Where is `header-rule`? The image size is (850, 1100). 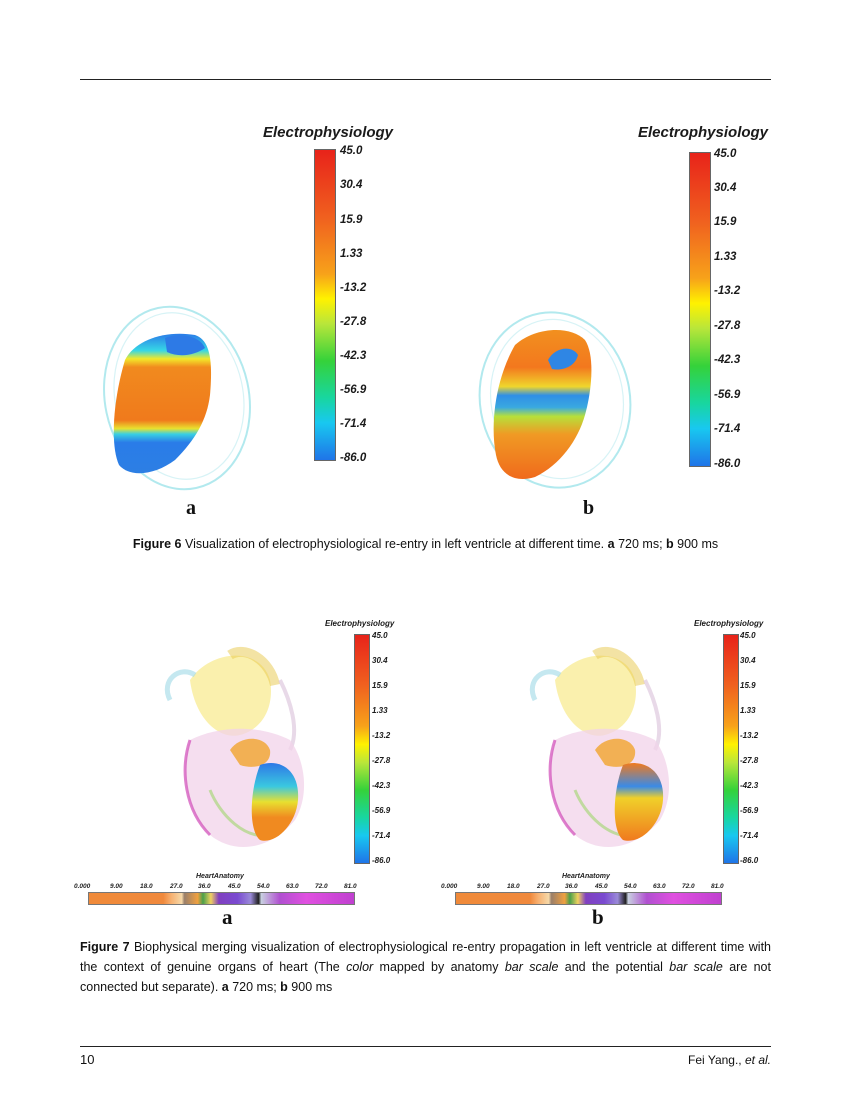 header-rule is located at coordinates (425, 79).